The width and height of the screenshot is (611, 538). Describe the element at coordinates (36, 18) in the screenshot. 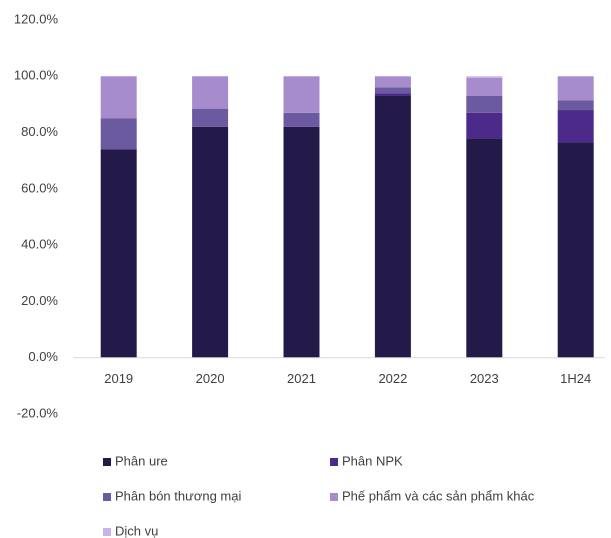

I see `y-tick-label: 120.0%` at that location.